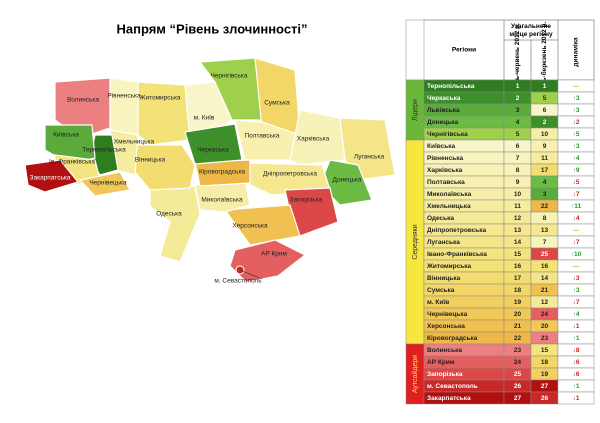 This screenshot has height=423, width=600. Describe the element at coordinates (447, 134) in the screenshot. I see `region-name: Чернігівська` at that location.